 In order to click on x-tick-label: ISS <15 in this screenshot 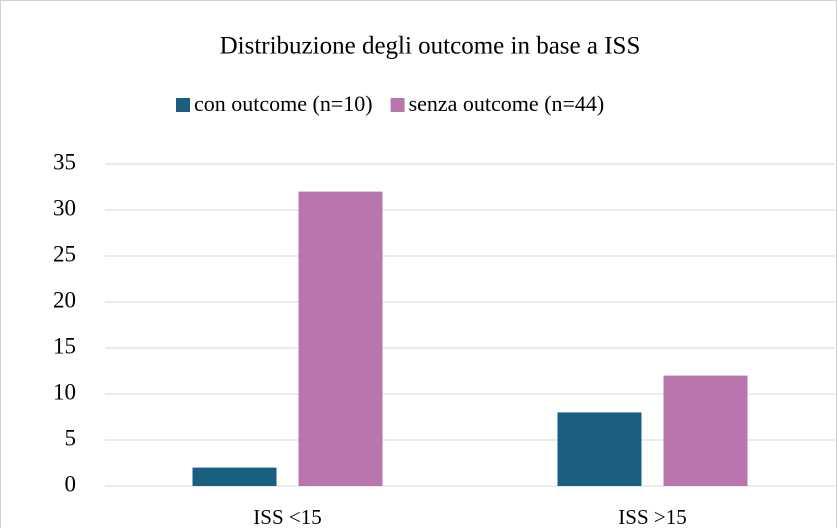, I will do `click(287, 516)`.